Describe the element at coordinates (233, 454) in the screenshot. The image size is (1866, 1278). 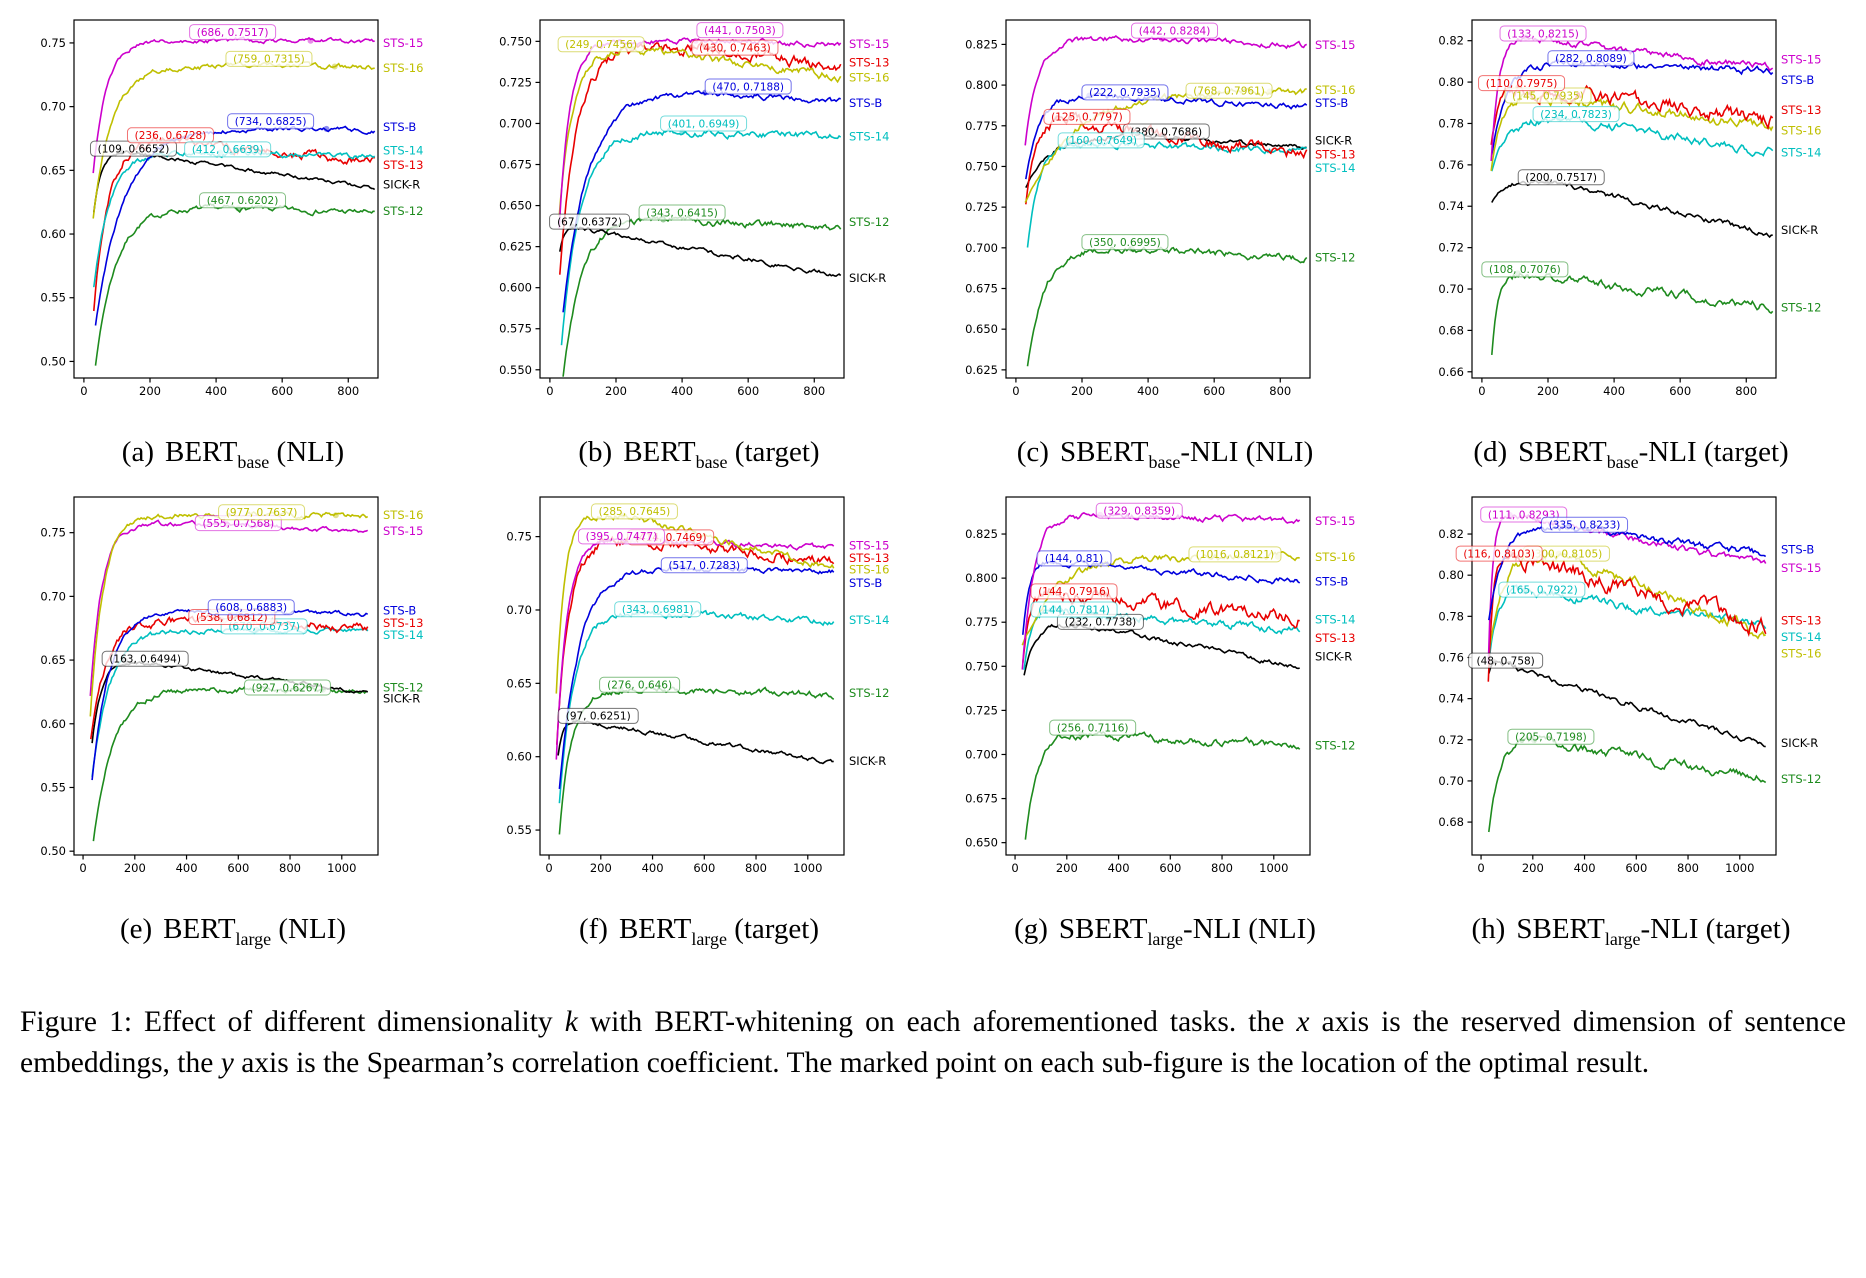
I see `subplot-a-caption: (a) BERTbase (NLI)` at that location.